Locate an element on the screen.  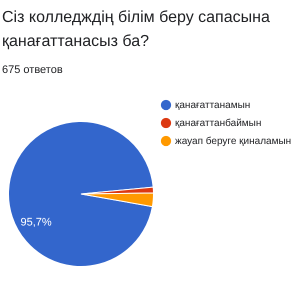
legend-label: қанағаттанбаймын is located at coordinates (218, 123).